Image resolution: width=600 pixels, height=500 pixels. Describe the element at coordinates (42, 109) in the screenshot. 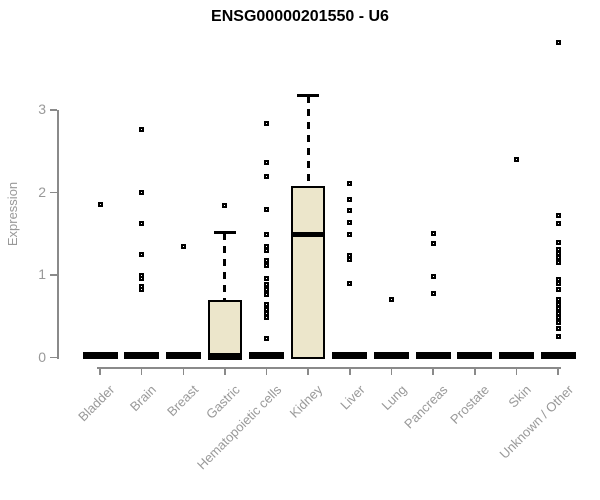

I see `y-tick-label: 3` at that location.